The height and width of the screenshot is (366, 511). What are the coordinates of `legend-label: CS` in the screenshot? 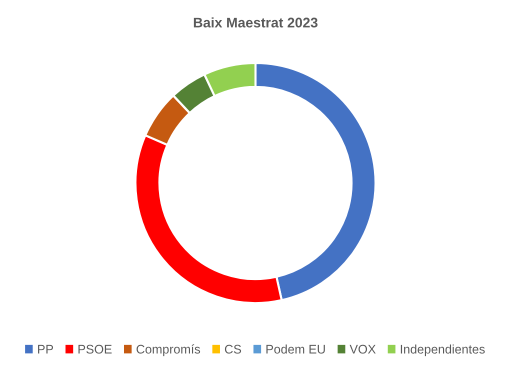 It's located at (233, 349).